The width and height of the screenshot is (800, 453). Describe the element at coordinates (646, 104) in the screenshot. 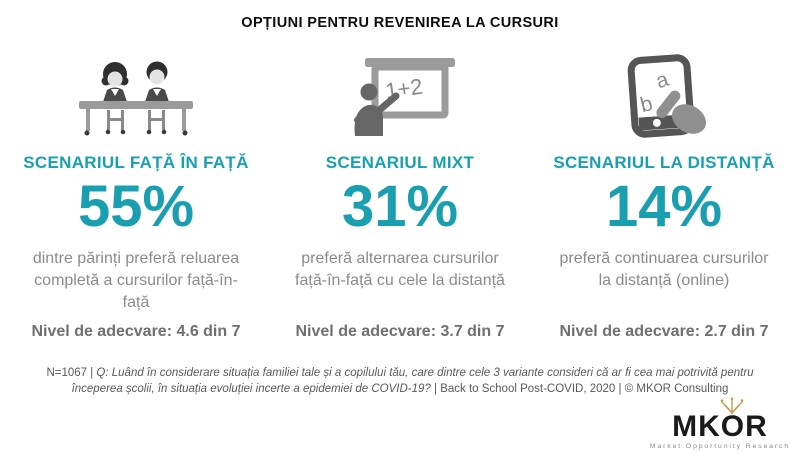

I see `tablet-letter-b: b` at that location.